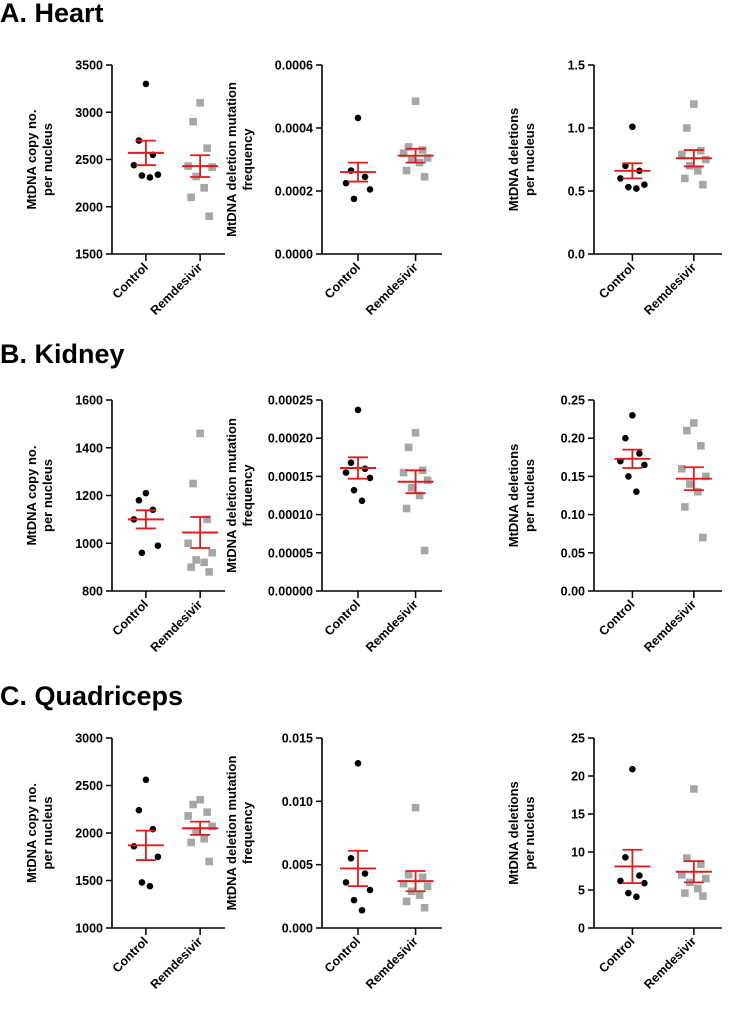 This screenshot has height=1013, width=743. Describe the element at coordinates (573, 401) in the screenshot. I see `y-tick-label: 0.25` at that location.